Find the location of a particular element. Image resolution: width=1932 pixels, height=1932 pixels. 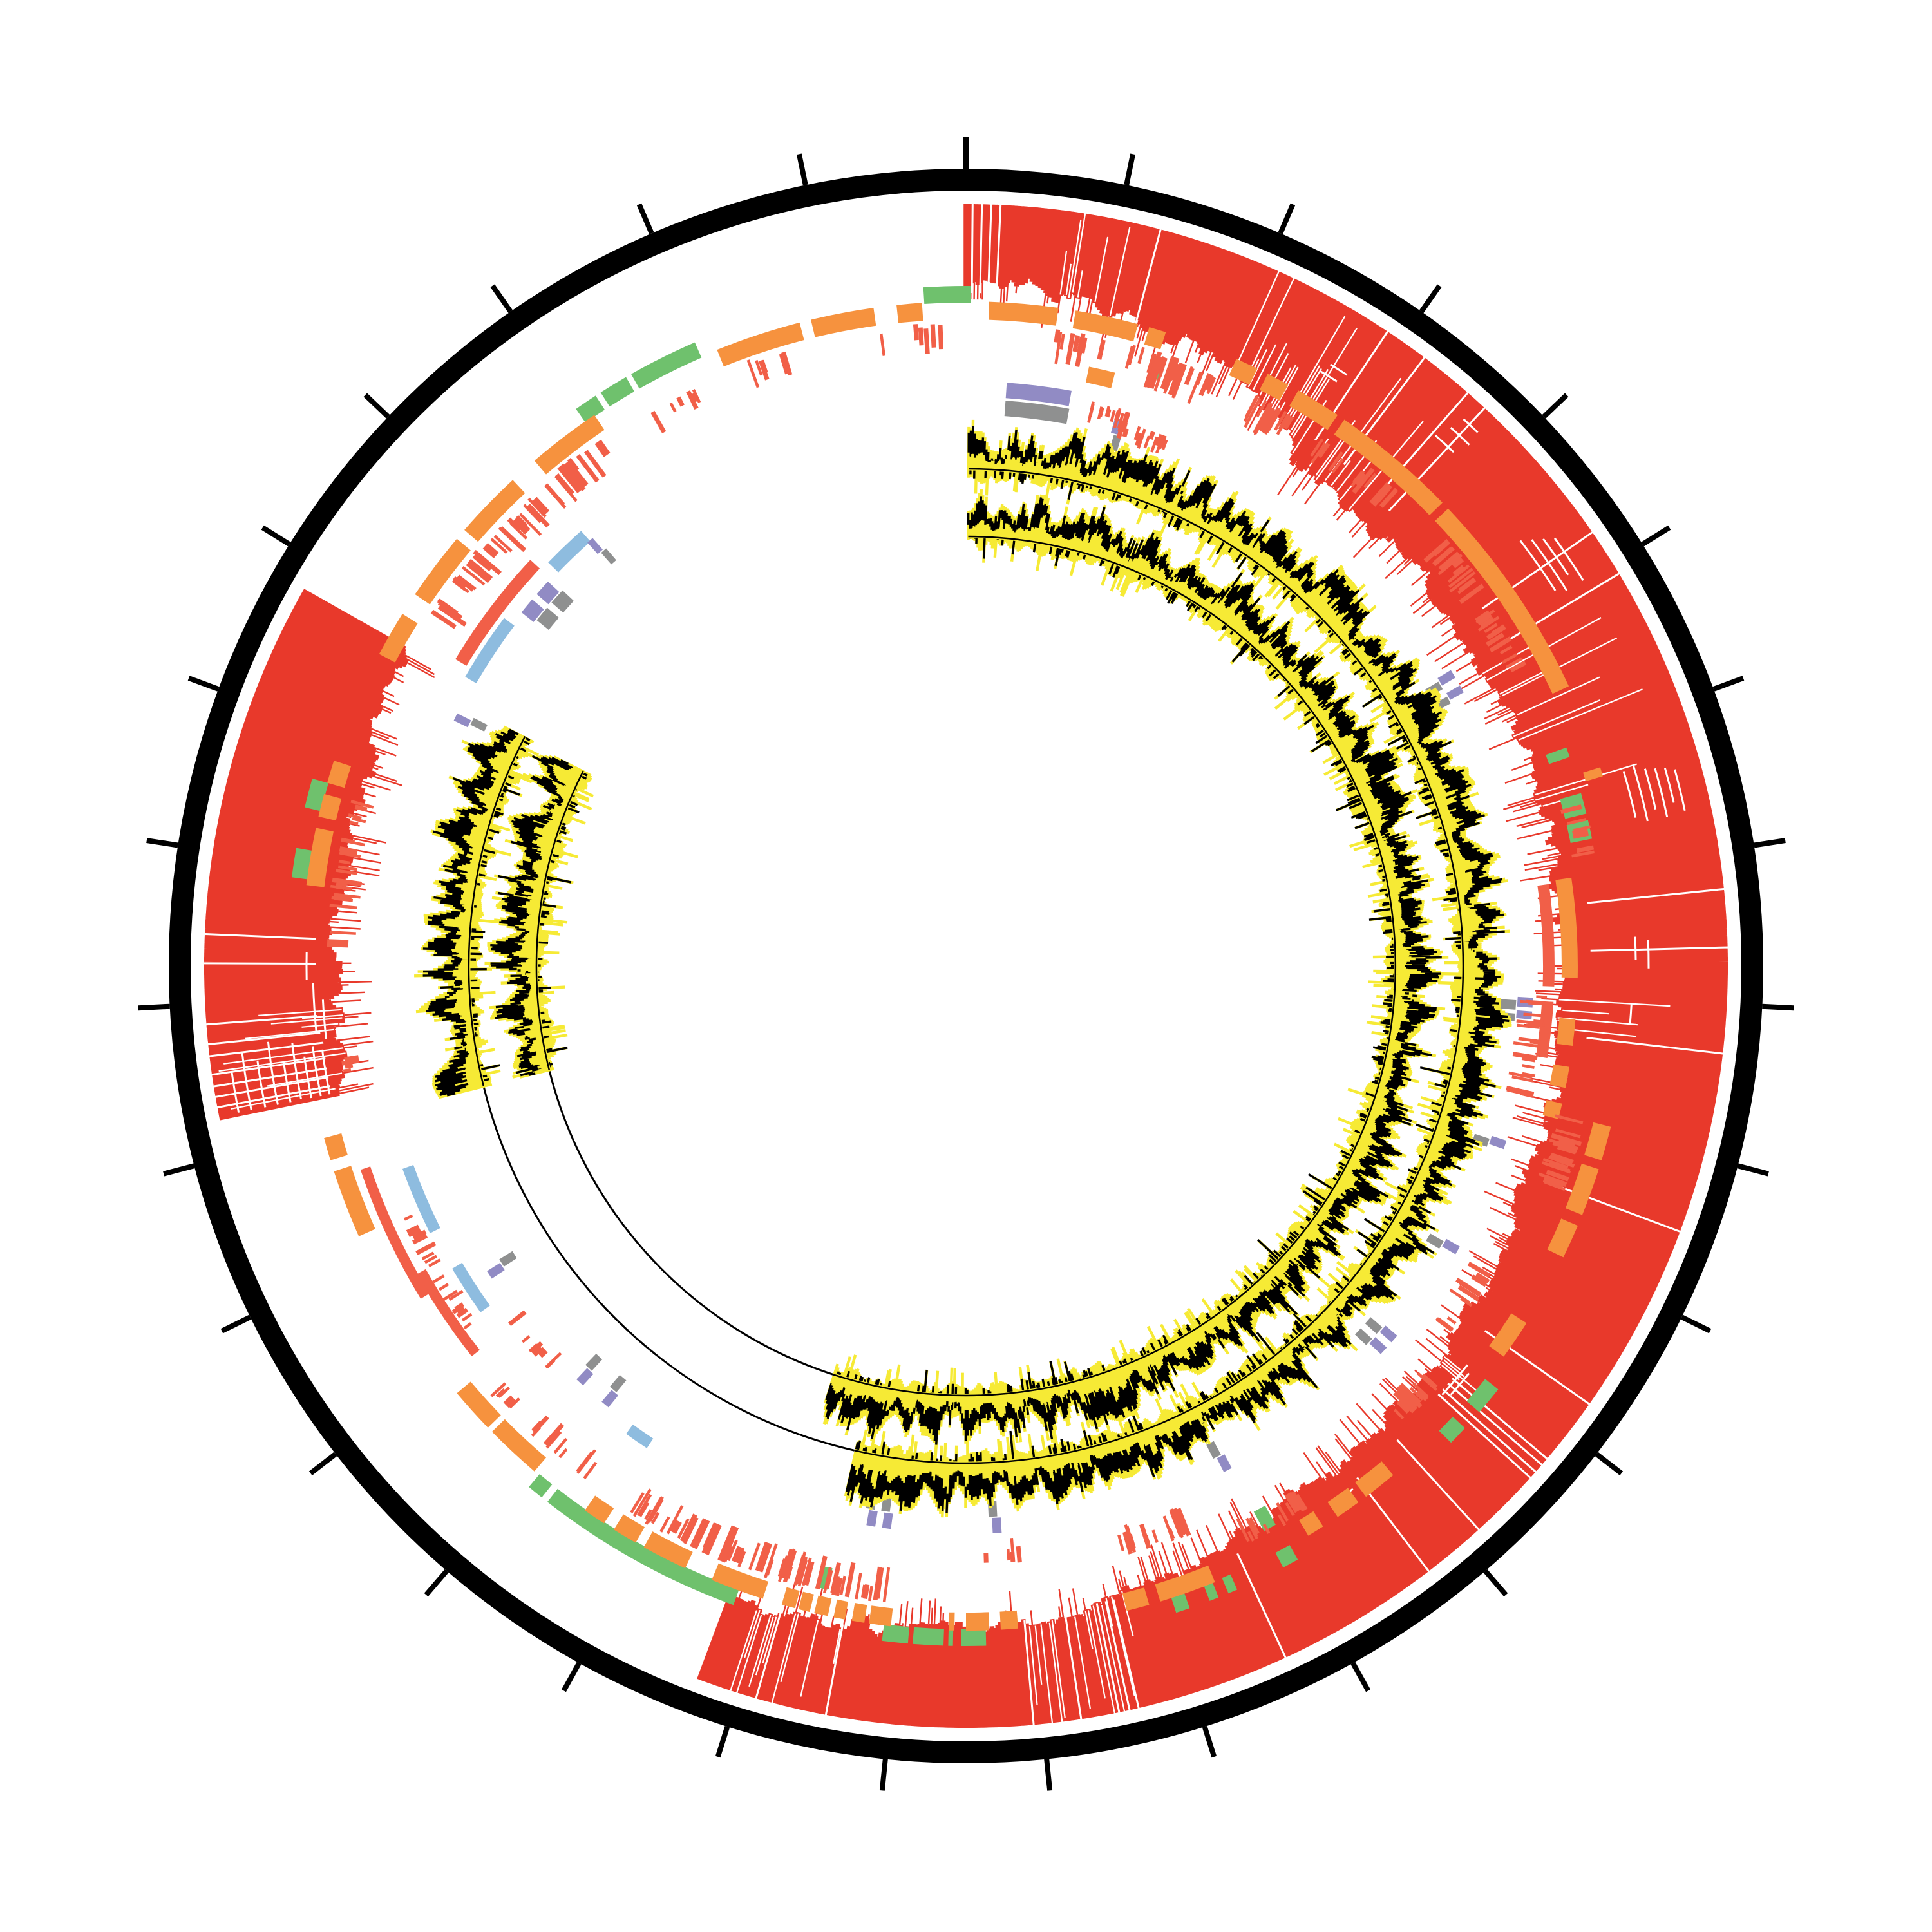

black-noise-line is located at coordinates (477, 912).